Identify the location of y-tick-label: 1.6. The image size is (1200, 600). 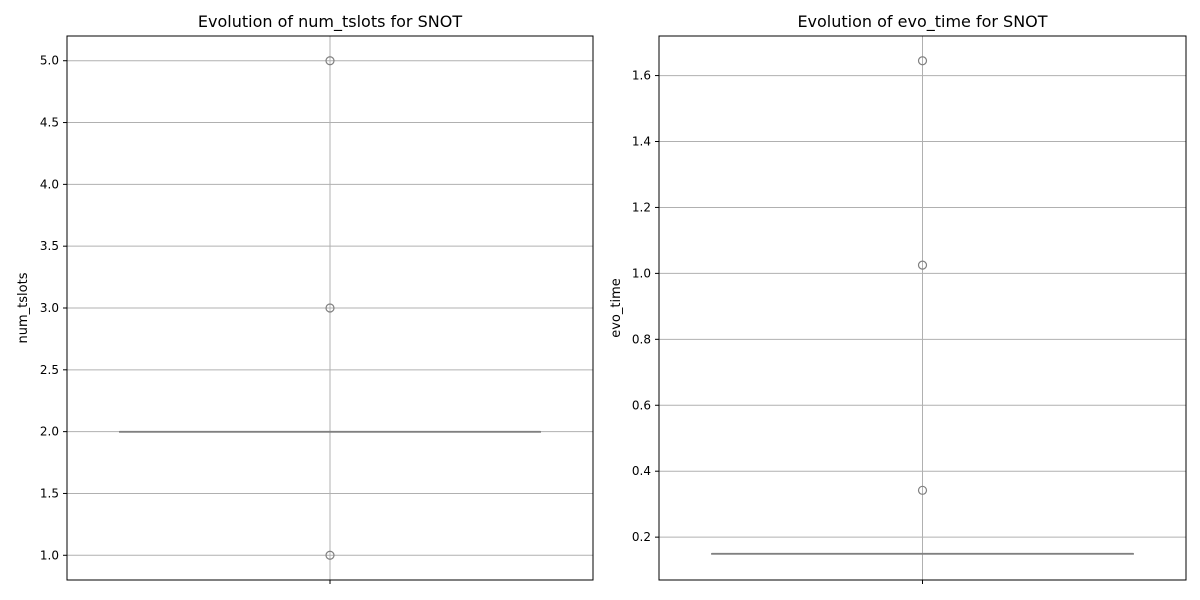
(641, 76).